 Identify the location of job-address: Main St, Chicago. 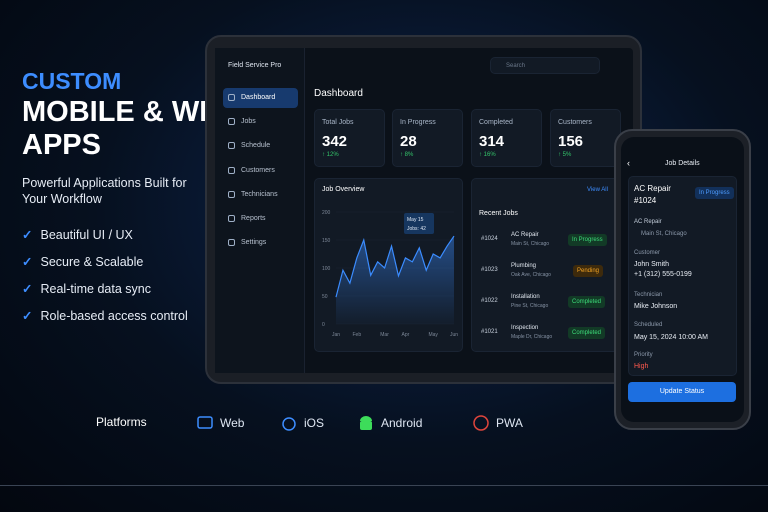
(530, 244).